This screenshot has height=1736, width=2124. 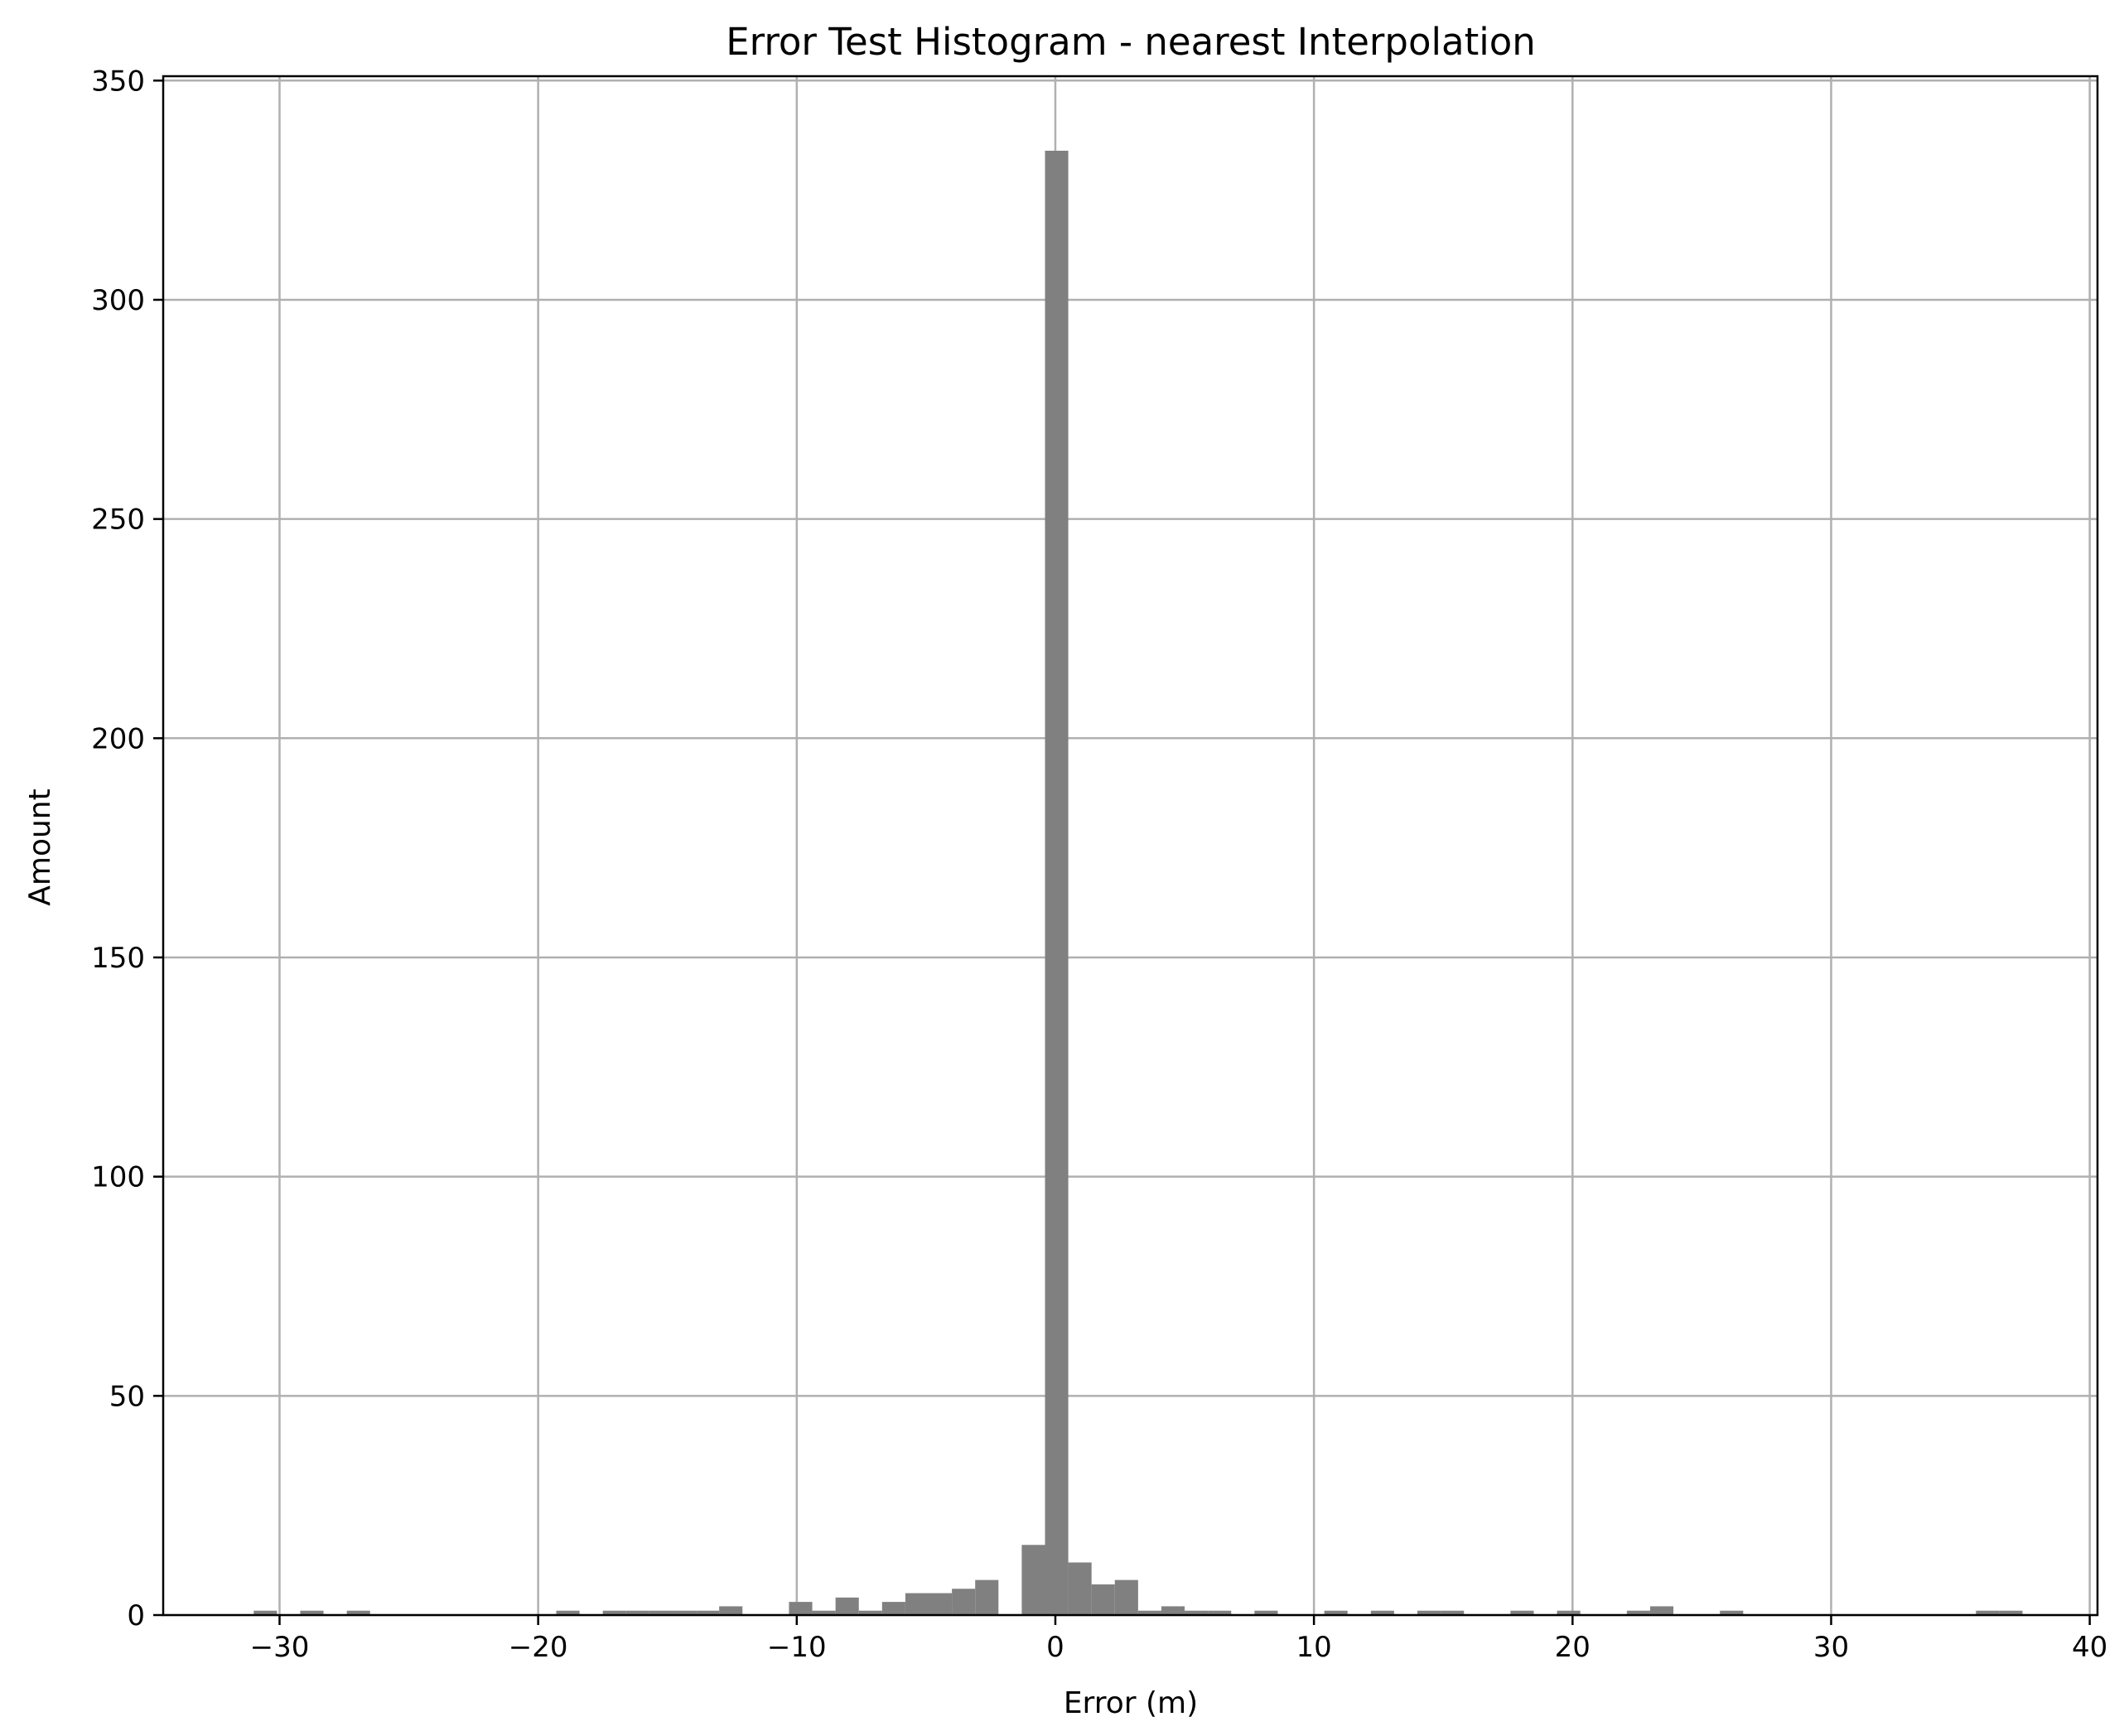 What do you see at coordinates (797, 1648) in the screenshot?
I see `x-tick-label: −10` at bounding box center [797, 1648].